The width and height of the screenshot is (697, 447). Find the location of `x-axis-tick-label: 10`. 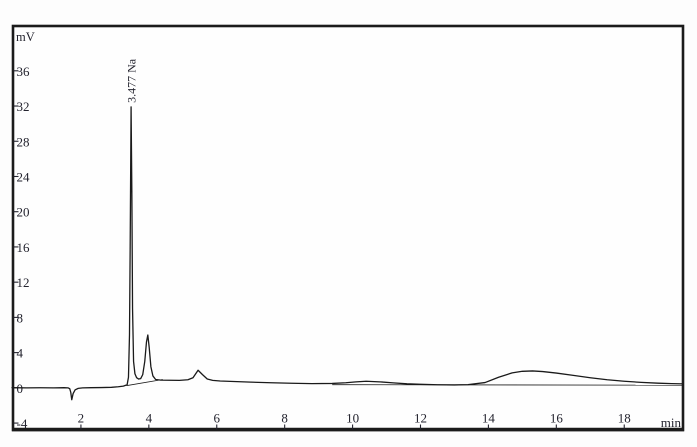

x-axis-tick-label: 10 is located at coordinates (352, 418).